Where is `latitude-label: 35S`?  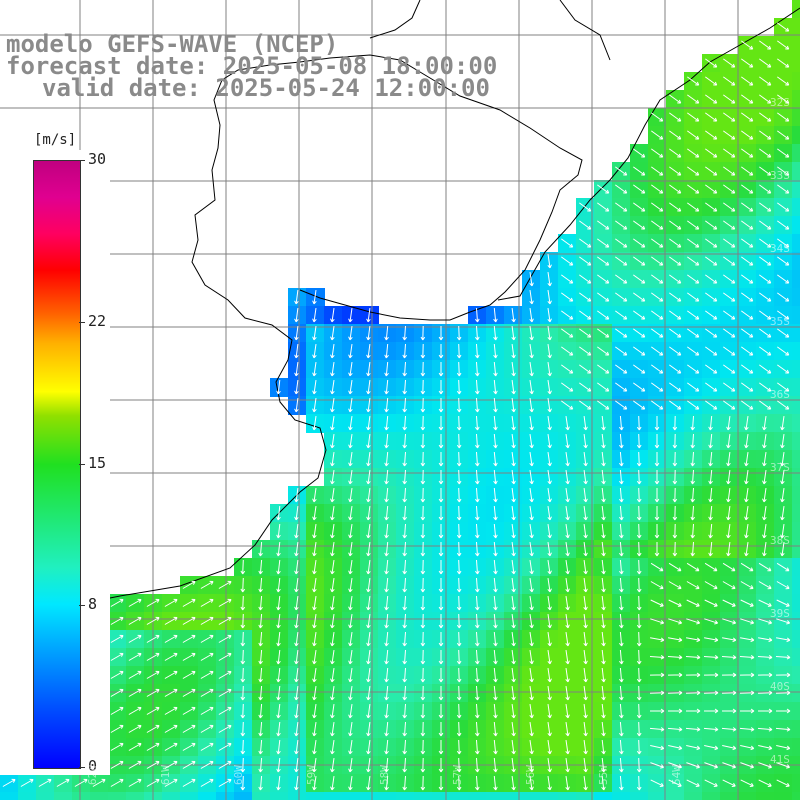 latitude-label: 35S is located at coordinates (780, 321).